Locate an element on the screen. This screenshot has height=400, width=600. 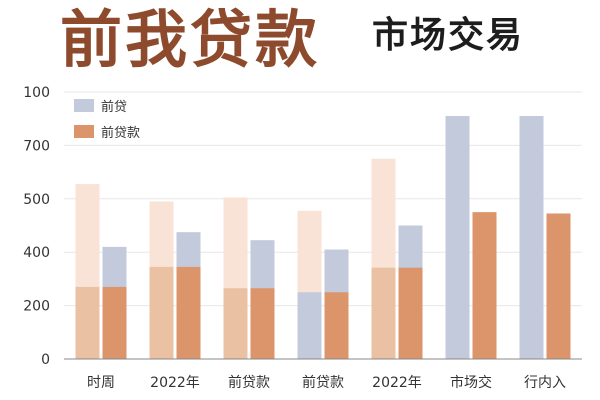
chart-title: 前我贷款 is located at coordinates (190, 39).